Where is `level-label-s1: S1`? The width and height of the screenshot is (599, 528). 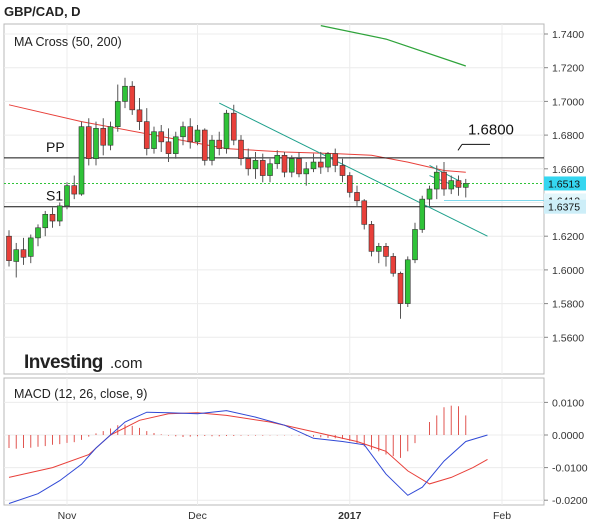
level-label-s1: S1 is located at coordinates (54, 196).